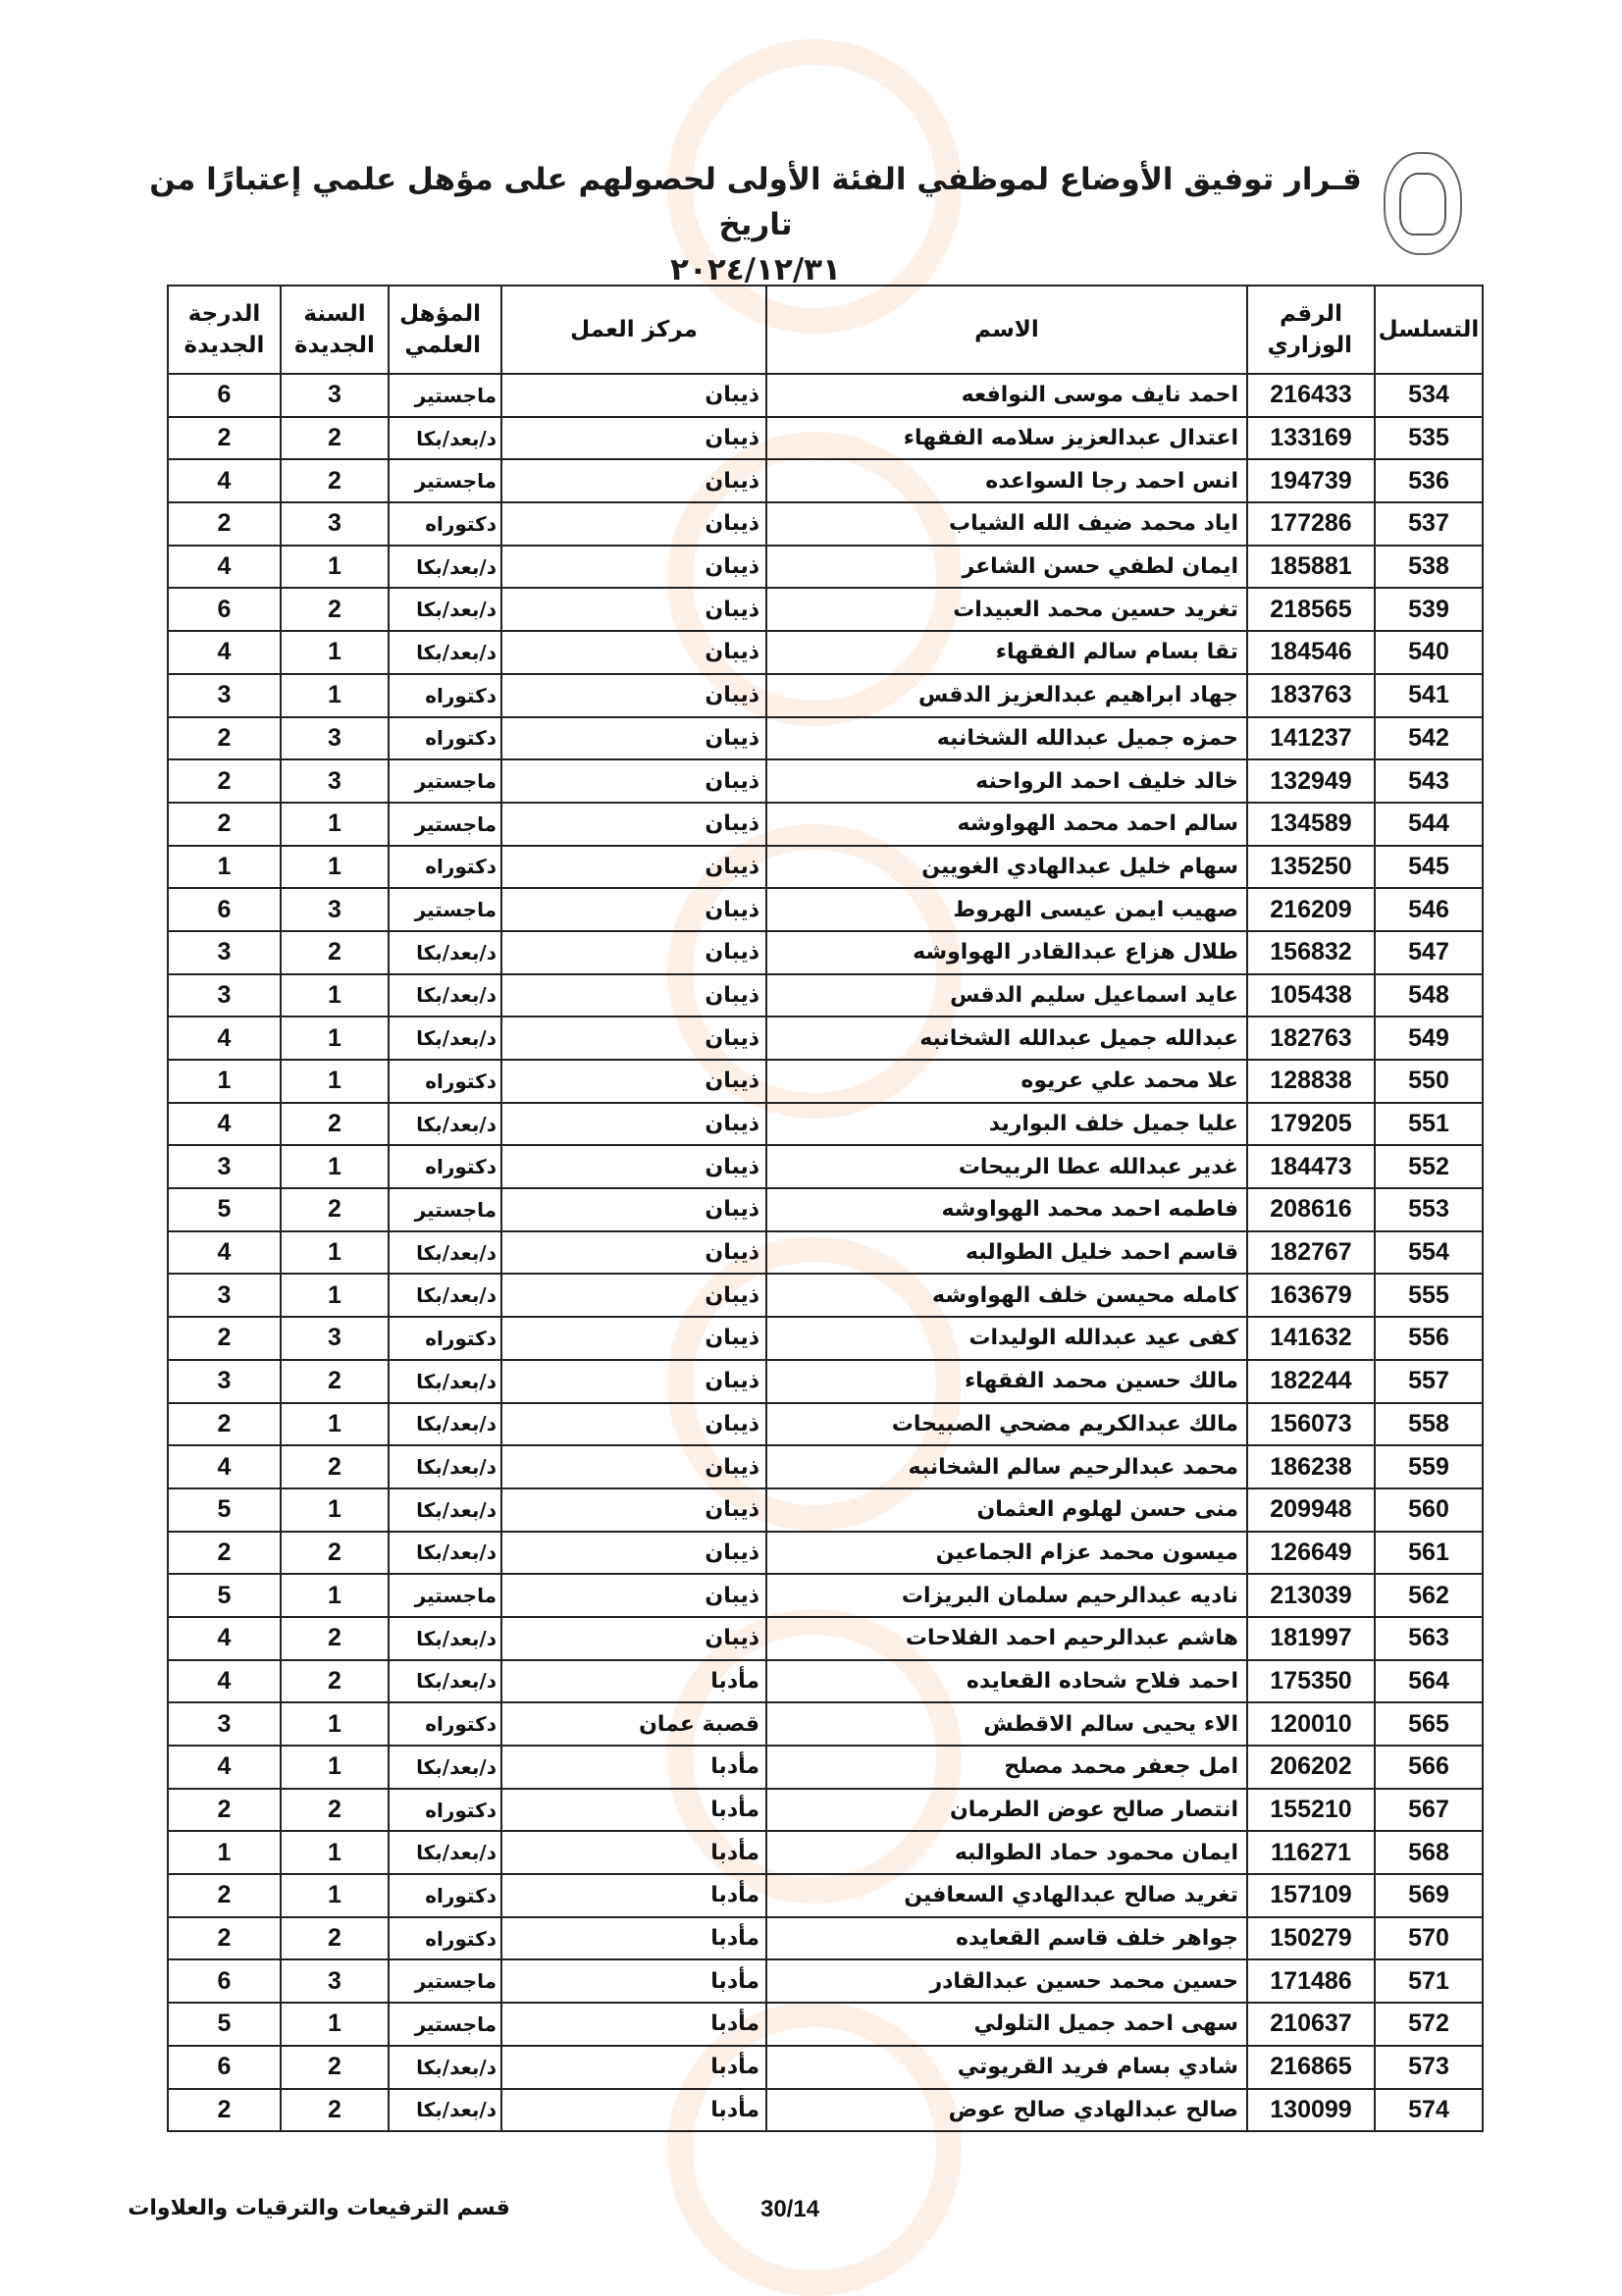 This screenshot has height=2296, width=1622. Describe the element at coordinates (1311, 2024) in the screenshot. I see `cell-ministry-number: 210637` at that location.